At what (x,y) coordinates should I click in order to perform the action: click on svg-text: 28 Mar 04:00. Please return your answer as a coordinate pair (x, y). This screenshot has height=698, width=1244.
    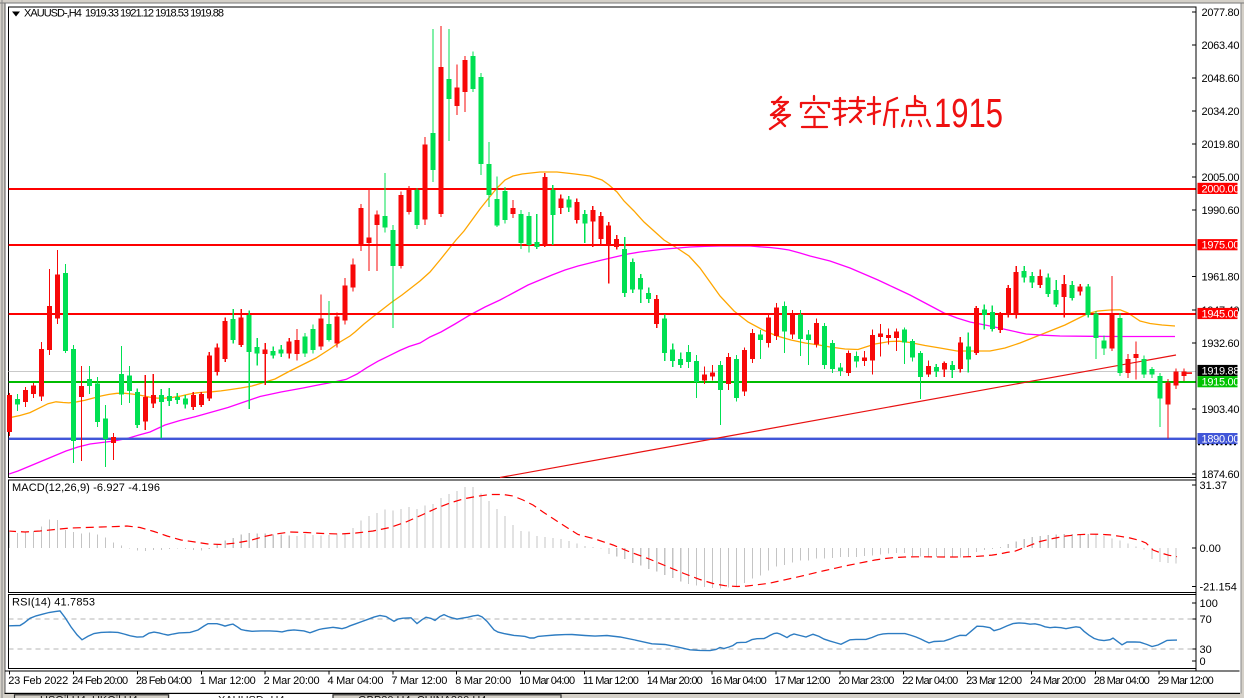
    Looking at the image, I should click on (1122, 681).